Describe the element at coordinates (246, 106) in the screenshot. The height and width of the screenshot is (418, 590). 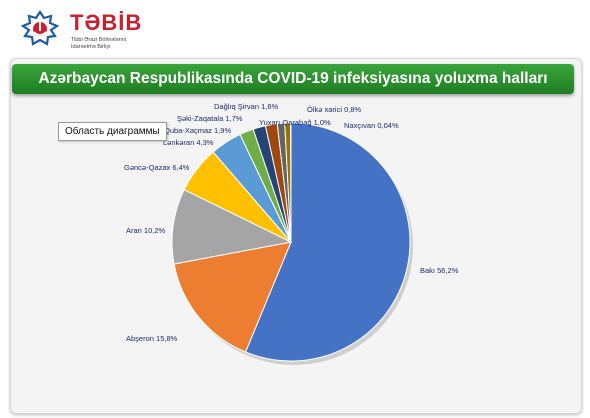
I see `data-label-da-l-q-irvan: Dağlıq Şirvan 1,6%` at that location.